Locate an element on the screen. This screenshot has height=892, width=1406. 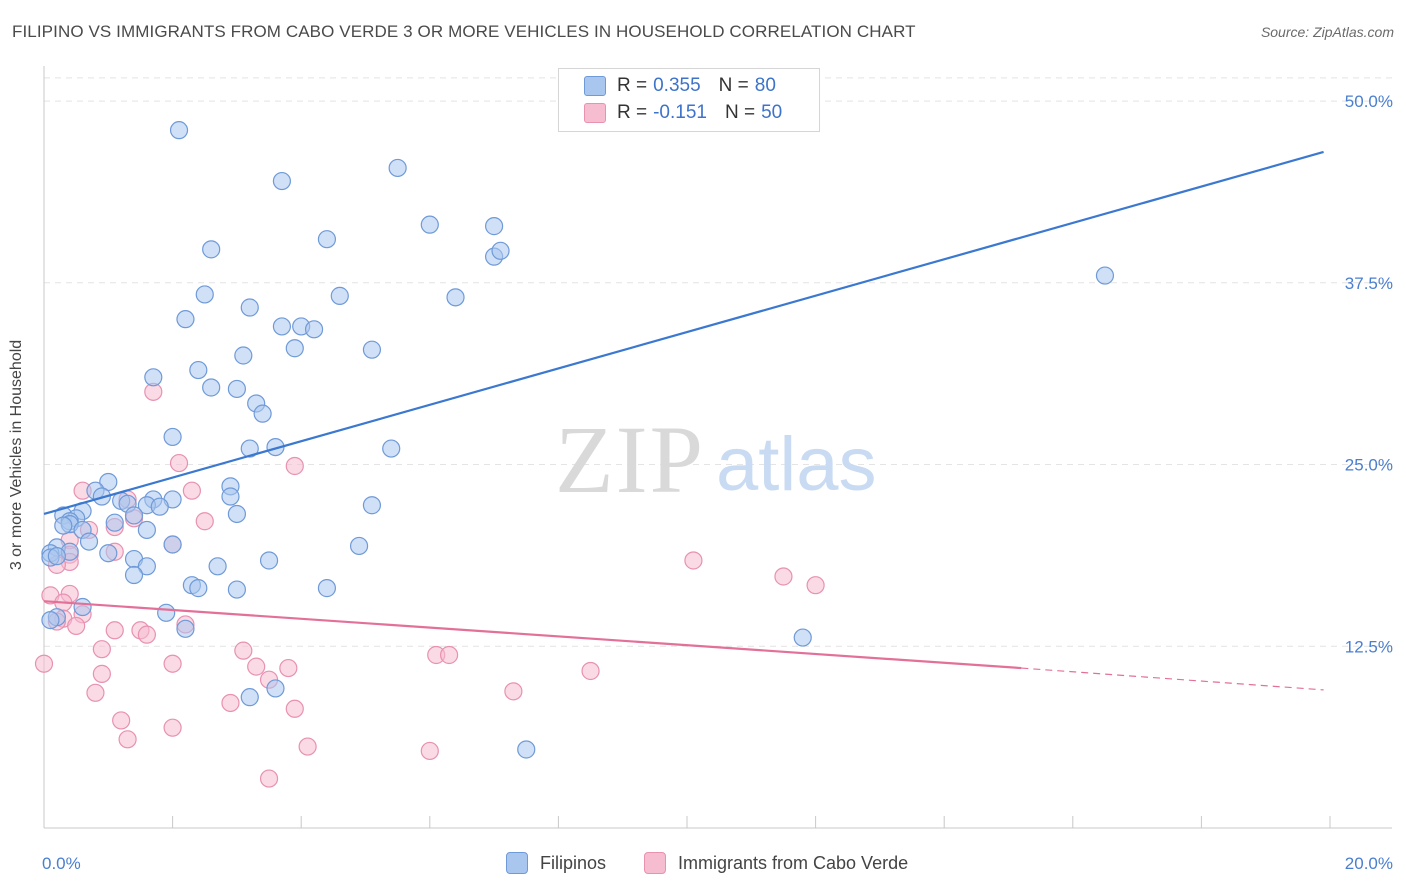
trend-line-cabo-verde-extension is located at coordinates (1172, 679).